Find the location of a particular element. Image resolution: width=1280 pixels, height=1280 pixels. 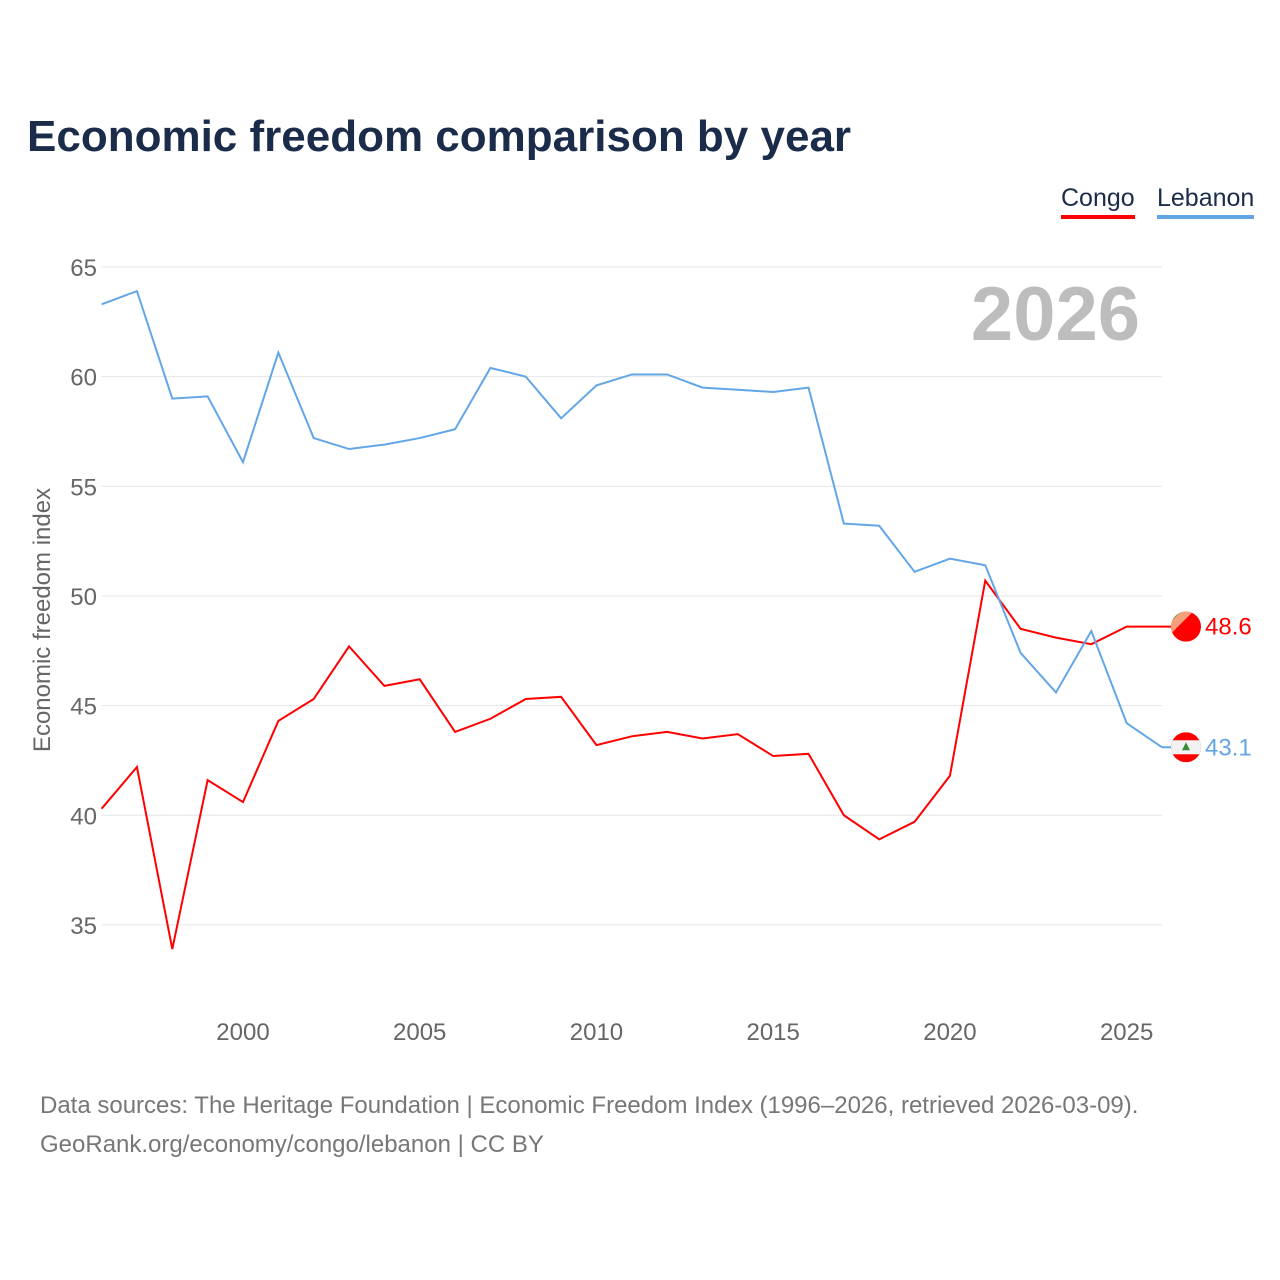

end-value-label: 48.6 is located at coordinates (1228, 627).